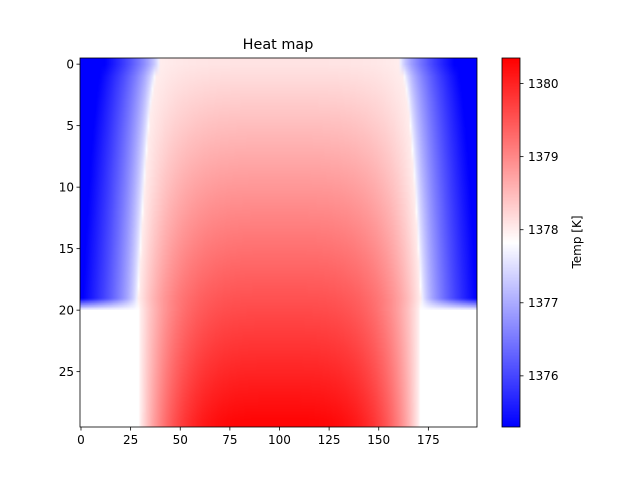 This screenshot has height=480, width=640. Describe the element at coordinates (543, 230) in the screenshot. I see `colorbar-tick-label: 1378` at that location.